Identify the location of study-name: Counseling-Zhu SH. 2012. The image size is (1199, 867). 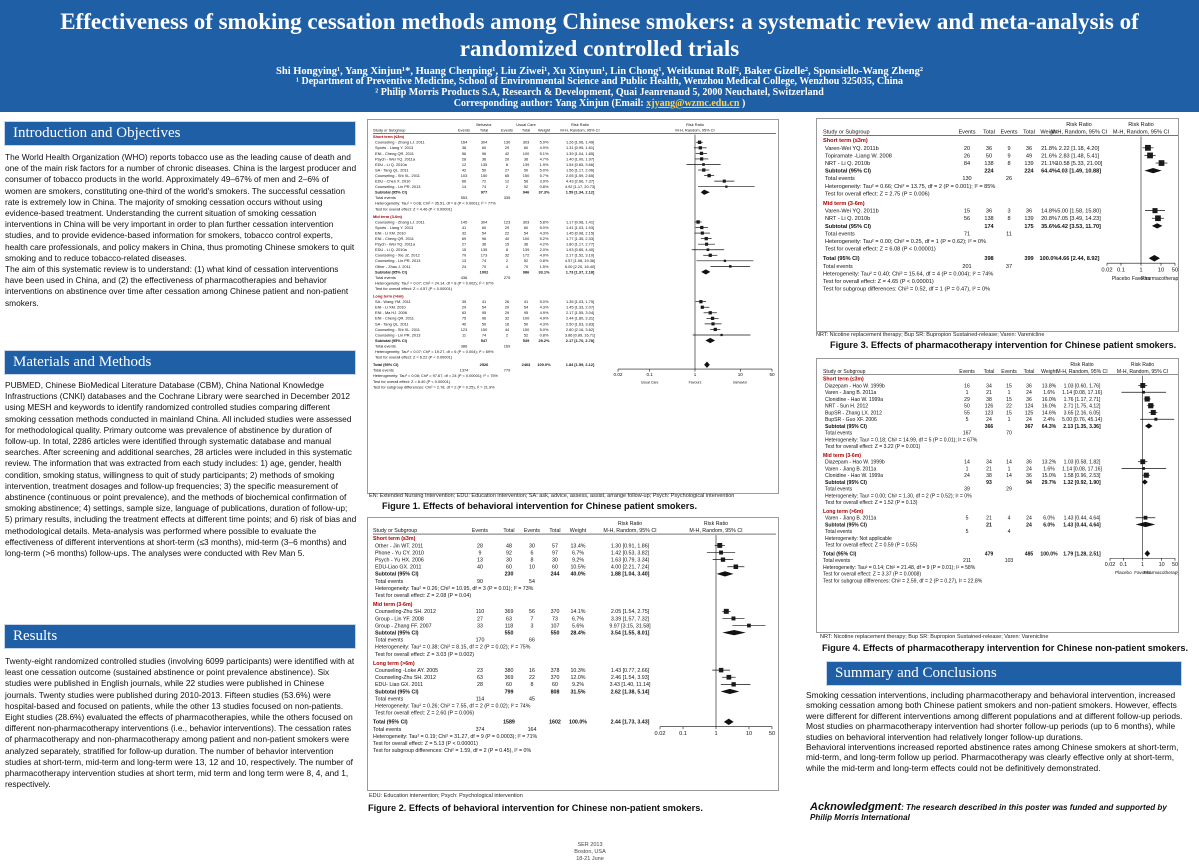
(405, 612).